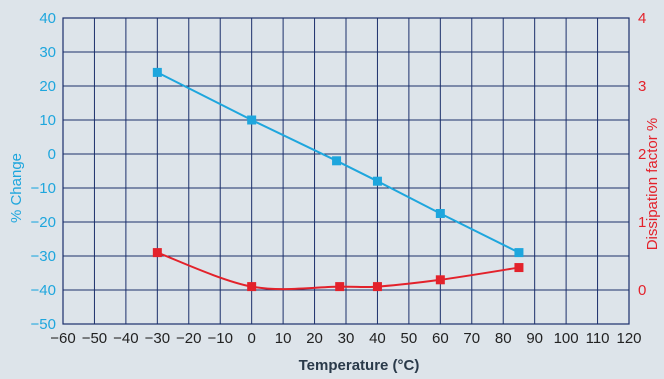 This screenshot has width=664, height=379. Describe the element at coordinates (598, 338) in the screenshot. I see `x-tick-label: 110` at that location.